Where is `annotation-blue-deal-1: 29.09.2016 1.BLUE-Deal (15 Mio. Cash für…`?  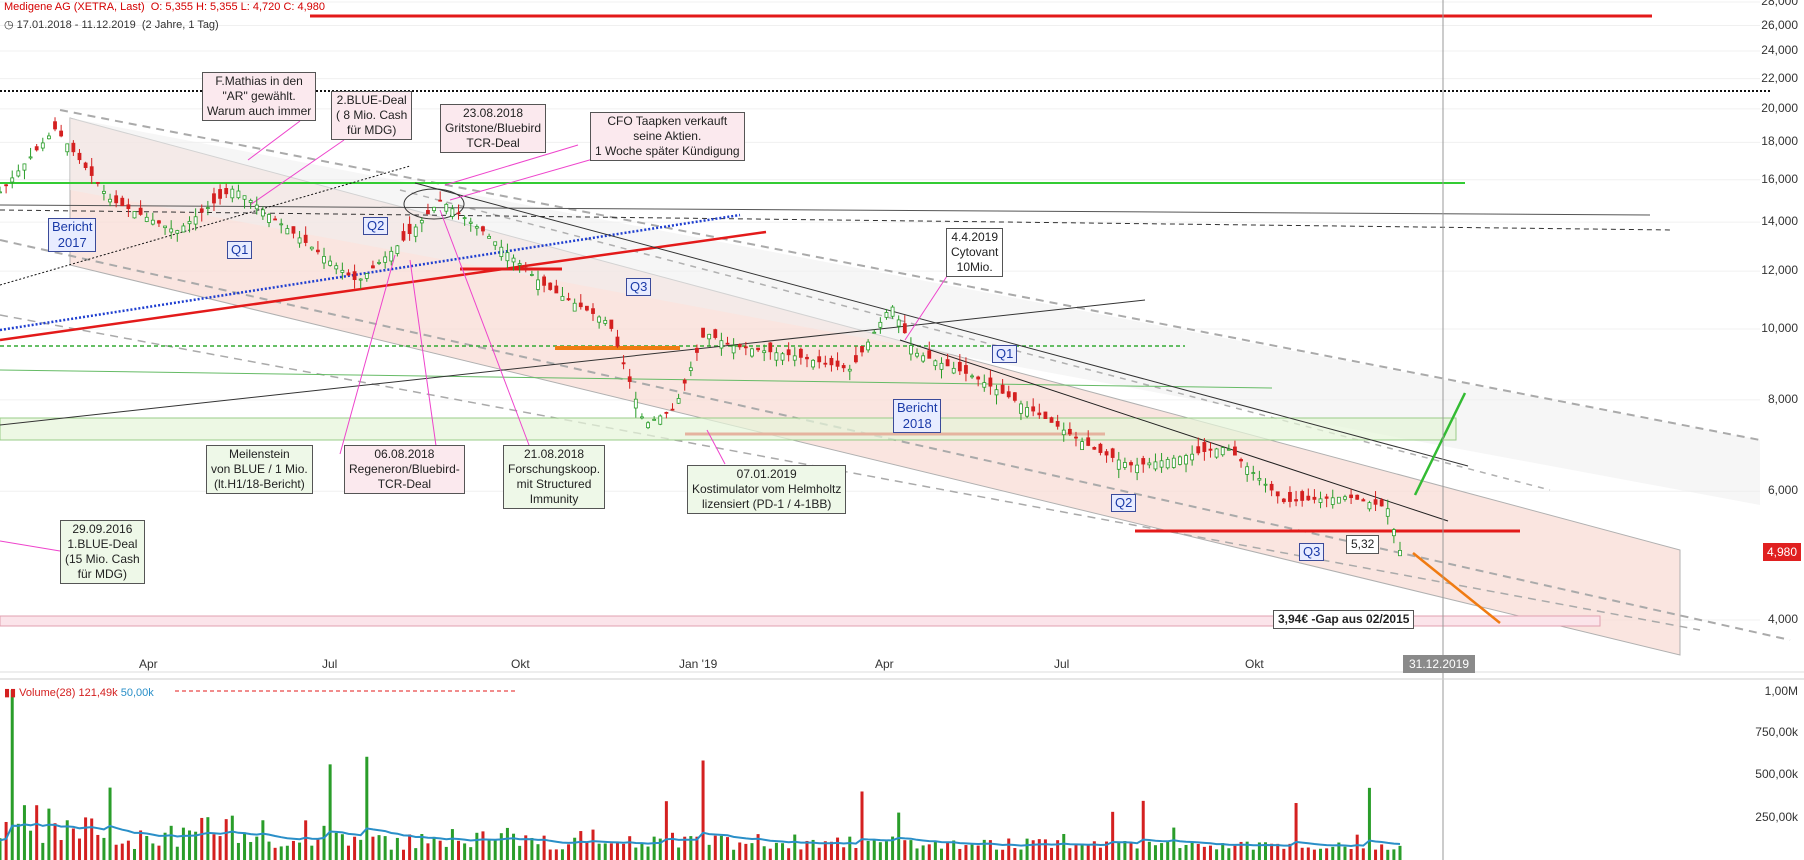
annotation-blue-deal-1: 29.09.2016 1.BLUE-Deal (15 Mio. Cash für… is located at coordinates (102, 552).